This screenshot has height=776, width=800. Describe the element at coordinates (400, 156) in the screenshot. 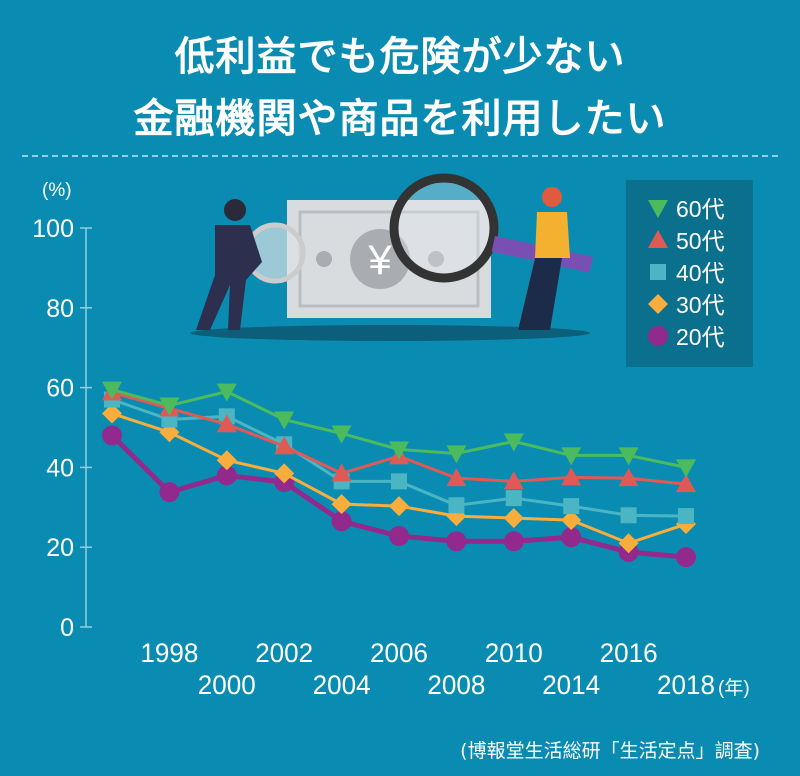

I see `divider` at that location.